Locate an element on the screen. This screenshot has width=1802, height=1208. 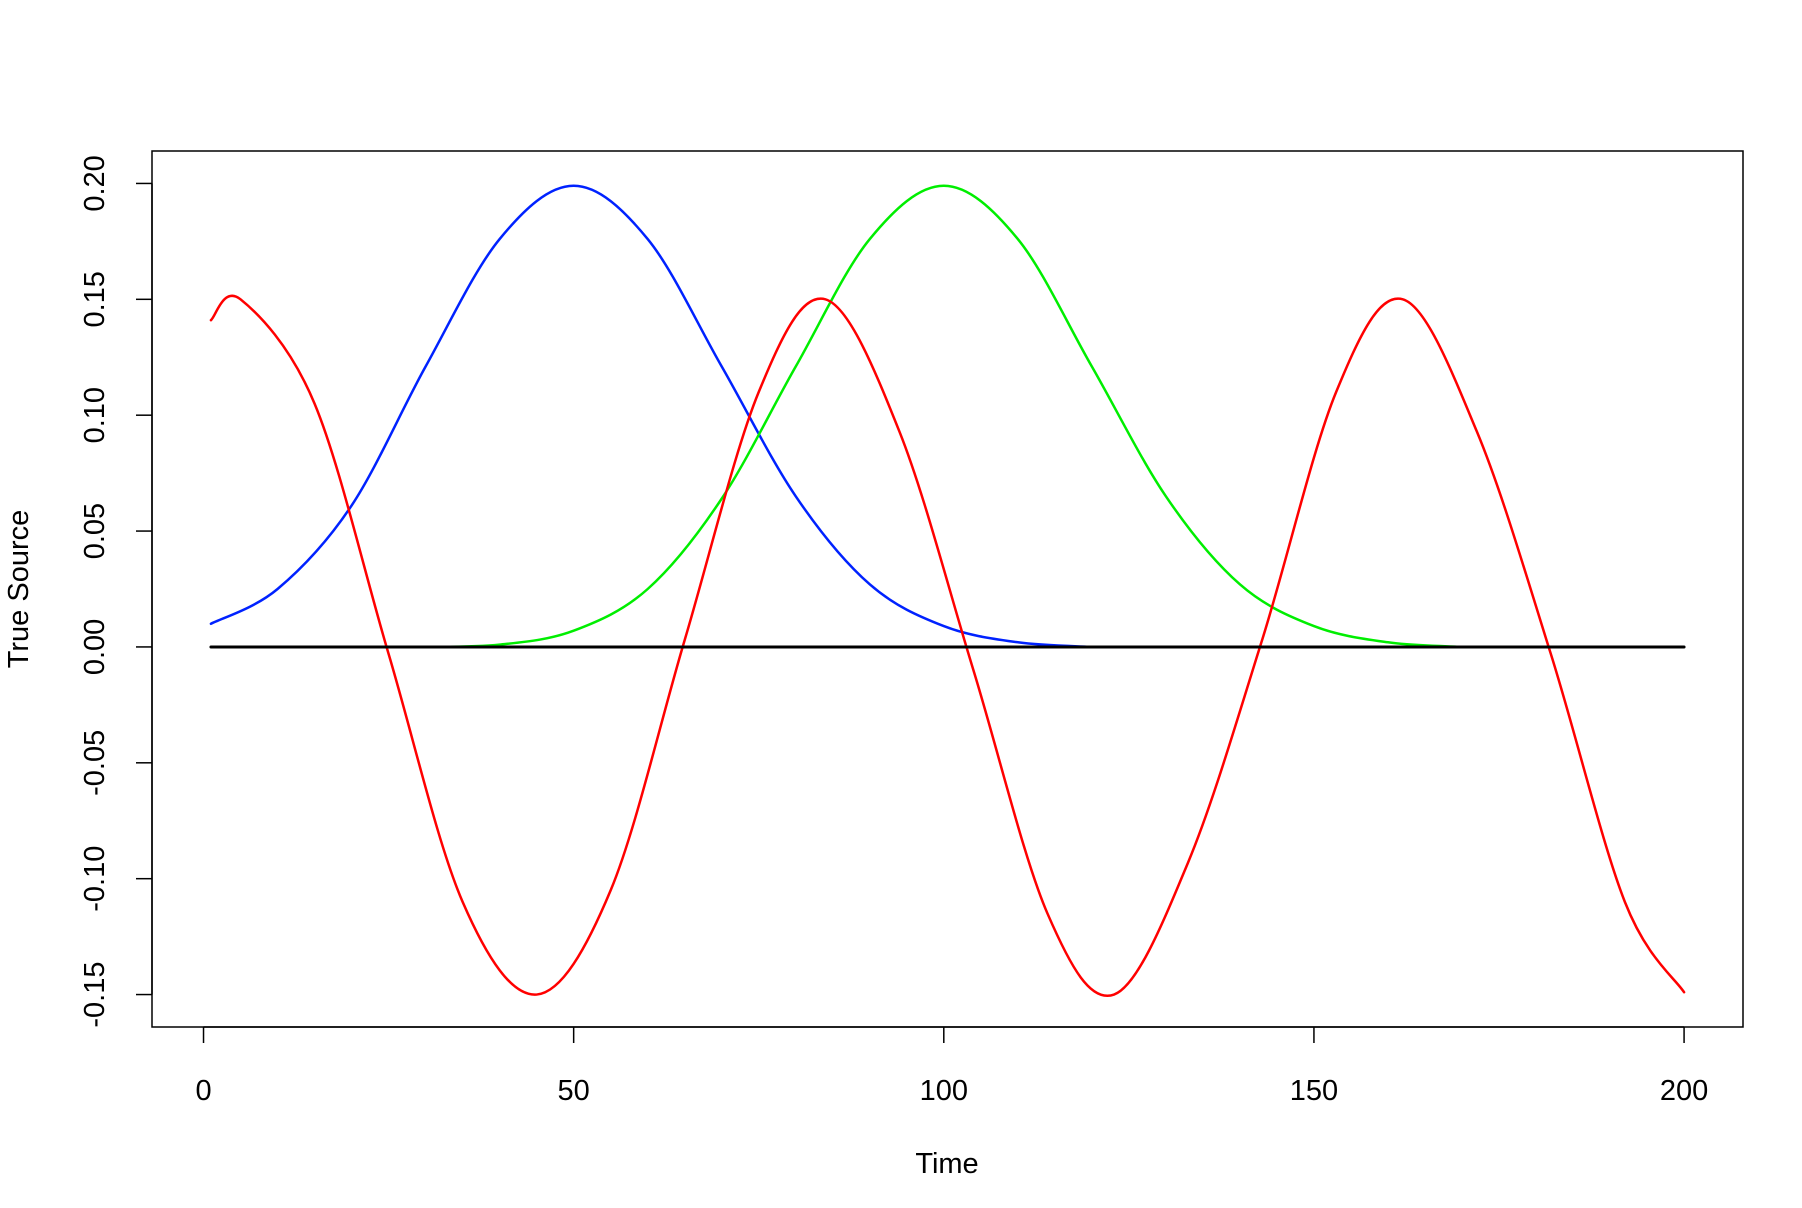
x-tick-label: 50 is located at coordinates (574, 1091).